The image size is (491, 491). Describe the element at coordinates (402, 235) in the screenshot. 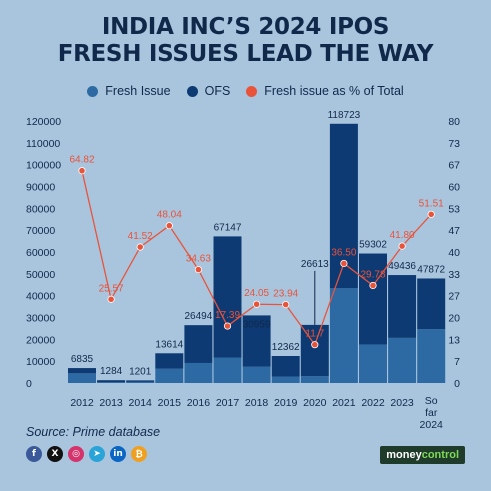

I see `pct-value-label: 41.80` at that location.